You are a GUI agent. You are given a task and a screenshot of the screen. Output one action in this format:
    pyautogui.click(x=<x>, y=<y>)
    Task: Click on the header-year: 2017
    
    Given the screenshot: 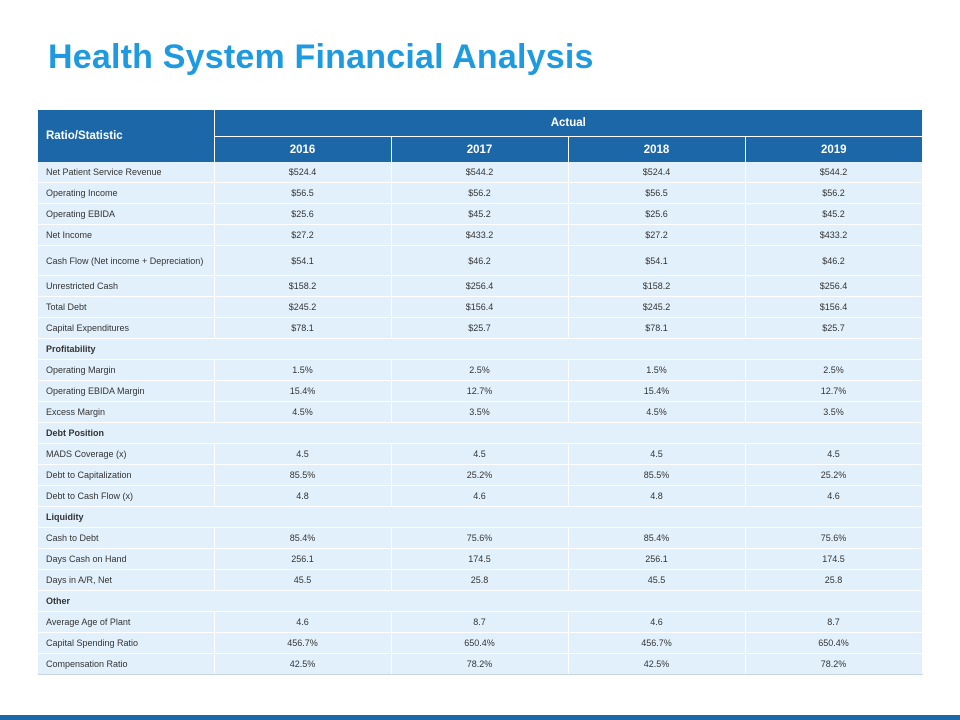 What is the action you would take?
    pyautogui.click(x=479, y=149)
    